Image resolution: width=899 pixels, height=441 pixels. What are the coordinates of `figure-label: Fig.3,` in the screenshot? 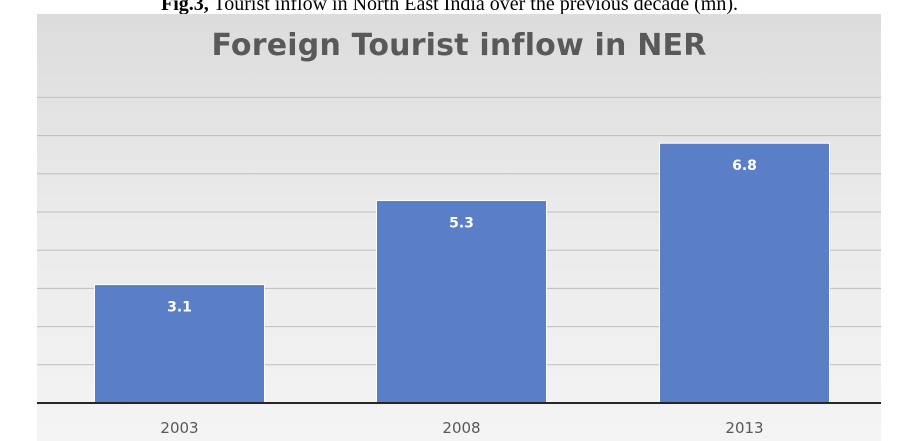 It's located at (185, 7).